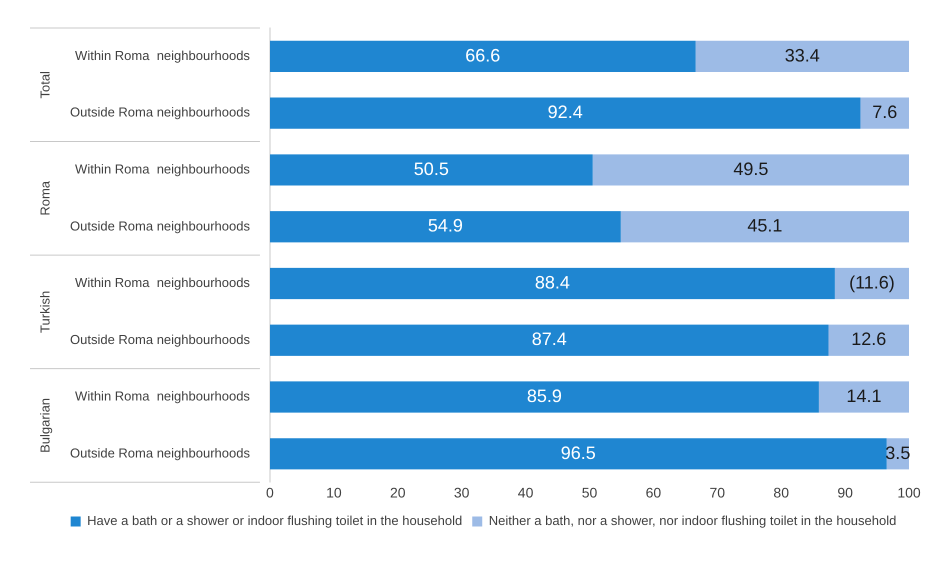 The image size is (943, 561). Describe the element at coordinates (45, 311) in the screenshot. I see `text: Turkish` at that location.